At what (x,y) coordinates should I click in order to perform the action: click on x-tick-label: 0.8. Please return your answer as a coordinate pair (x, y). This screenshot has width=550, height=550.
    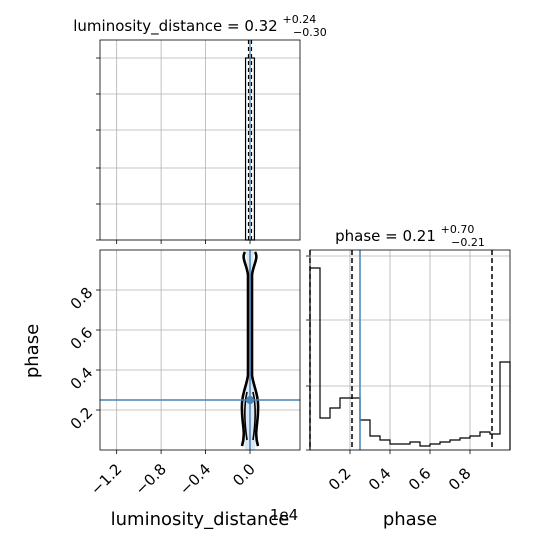
    Looking at the image, I should click on (460, 479).